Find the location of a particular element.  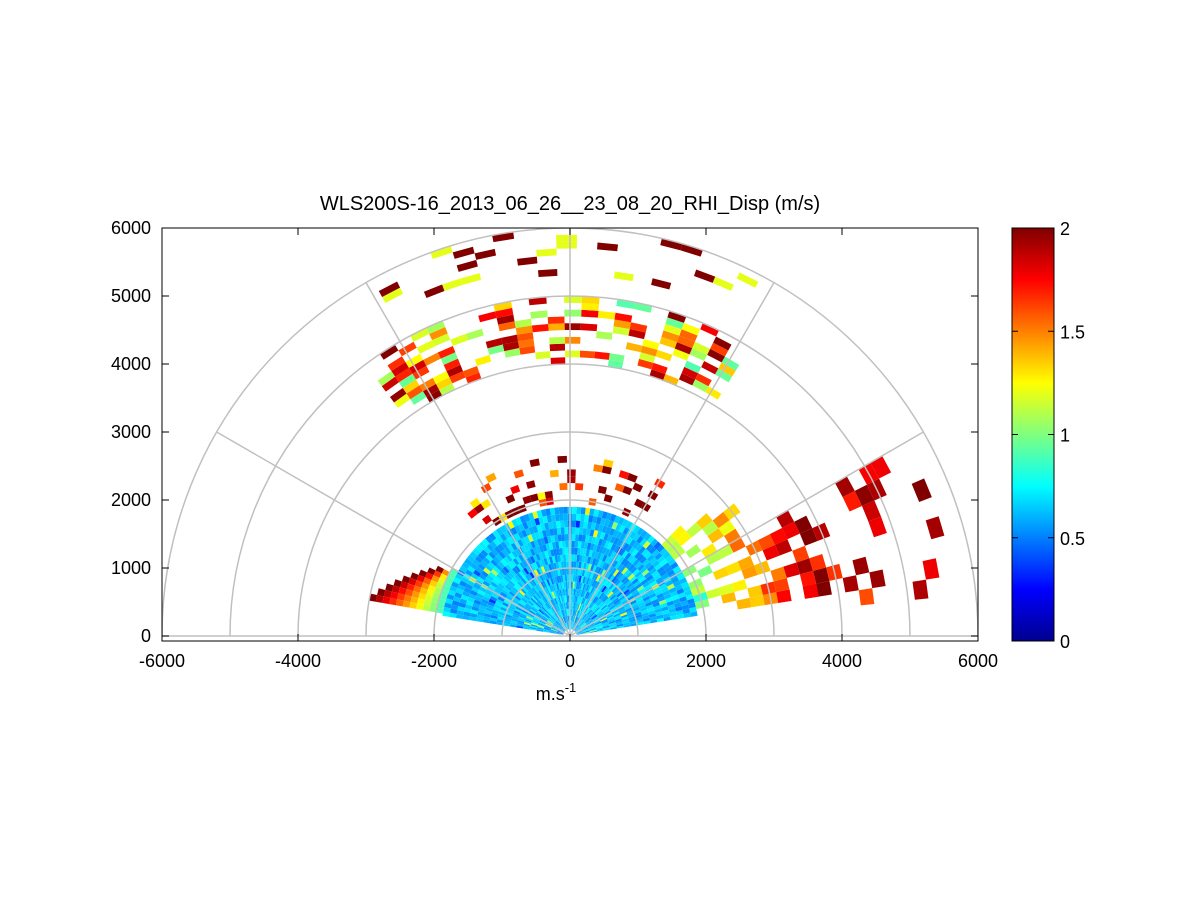

colorbar-tick-label-1.5: 1.5 is located at coordinates (1072, 332).